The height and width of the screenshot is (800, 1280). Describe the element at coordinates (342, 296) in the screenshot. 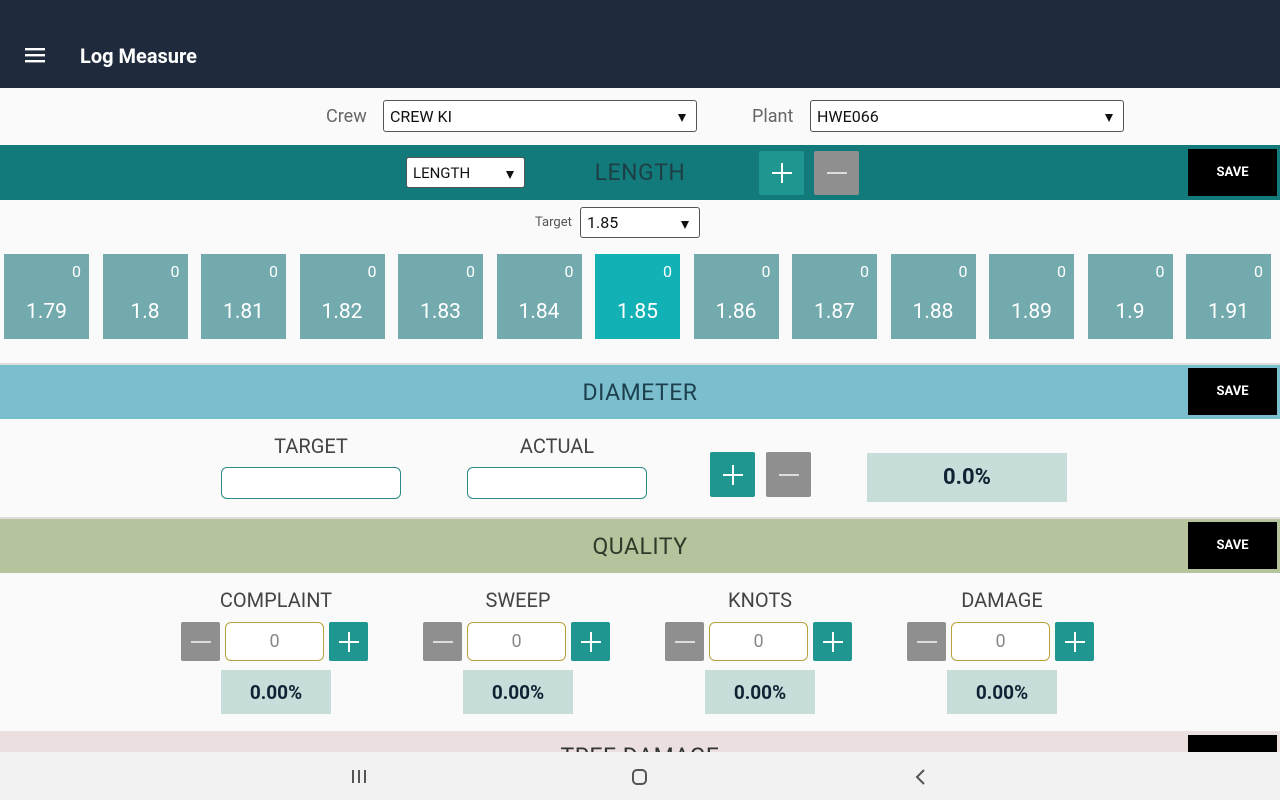

I see `length-tile: 0 1.82` at that location.